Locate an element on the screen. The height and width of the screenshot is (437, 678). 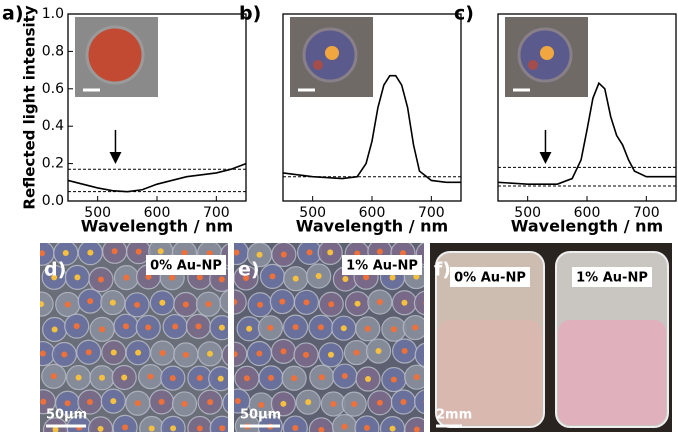
photo-panel: e) 1% Au-NP 50µm is located at coordinates (332, 337).